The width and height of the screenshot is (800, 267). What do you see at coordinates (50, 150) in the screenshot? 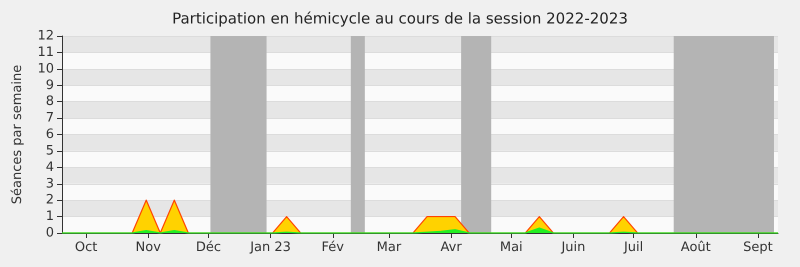
I see `y-tick-label: 5` at bounding box center [50, 150].